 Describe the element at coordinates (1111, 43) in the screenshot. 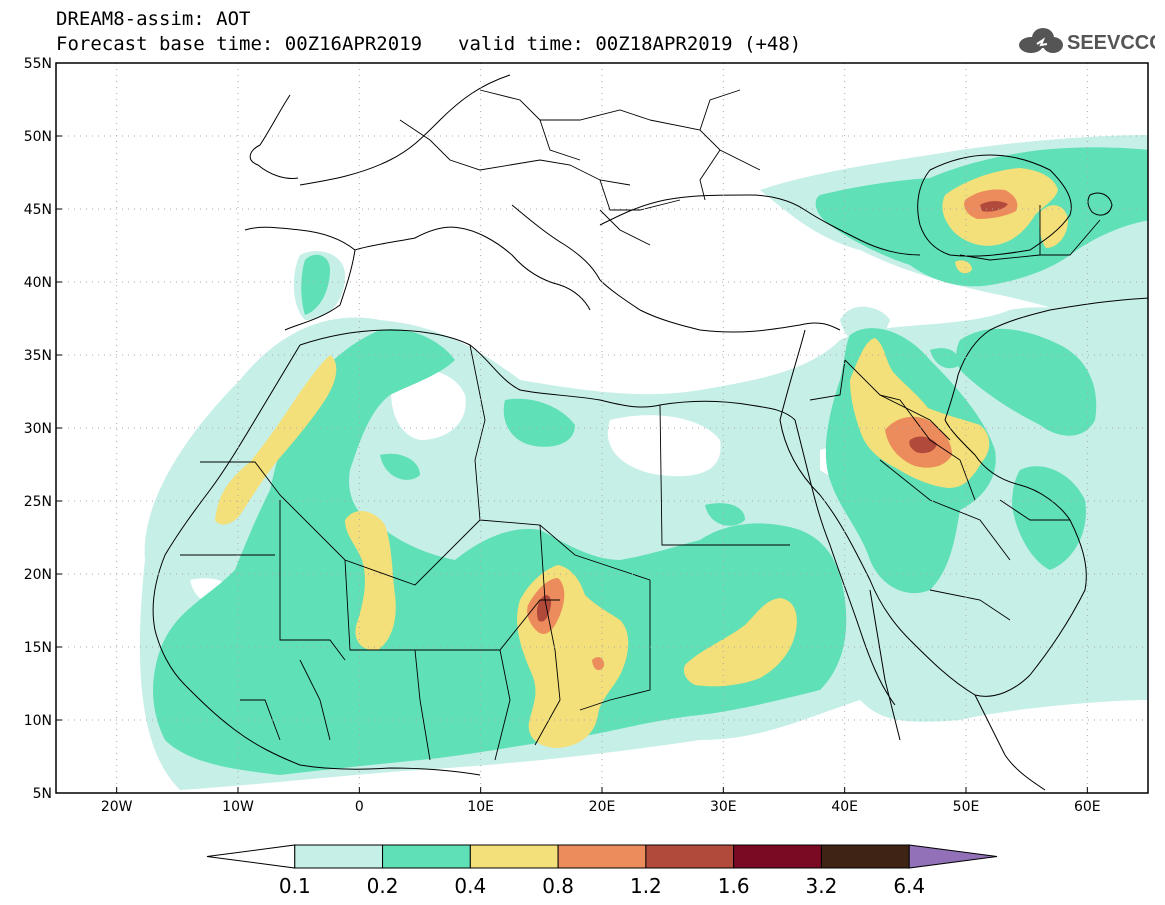

I see `logo-text: SEEVCCC` at that location.